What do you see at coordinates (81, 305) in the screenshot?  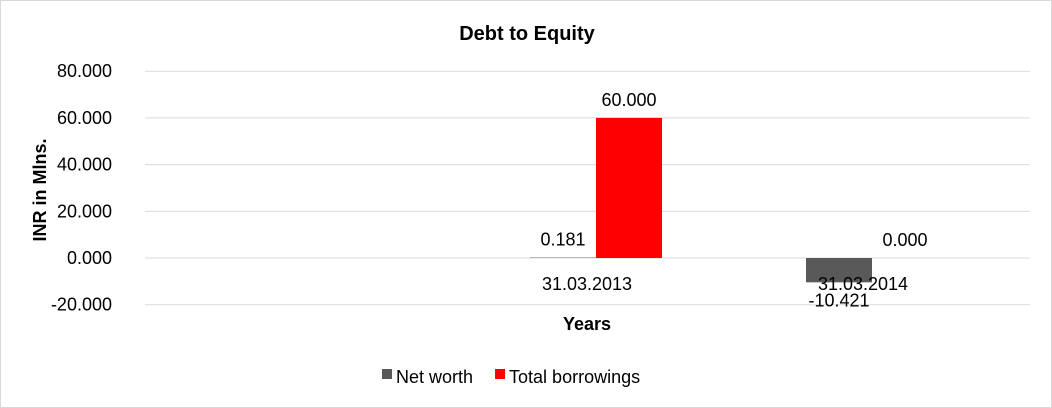 I see `y-tick-label: -20.000` at bounding box center [81, 305].